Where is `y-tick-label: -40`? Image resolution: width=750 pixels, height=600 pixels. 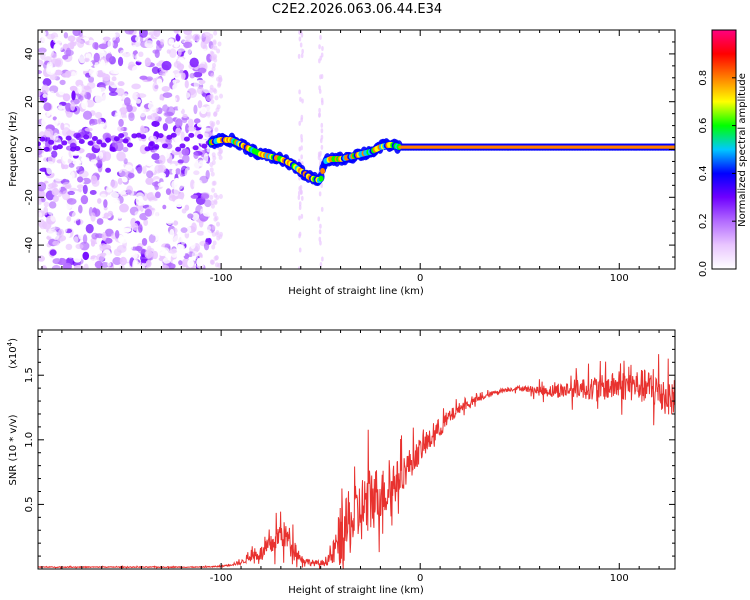
y-tick-label: -40 is located at coordinates (29, 245).